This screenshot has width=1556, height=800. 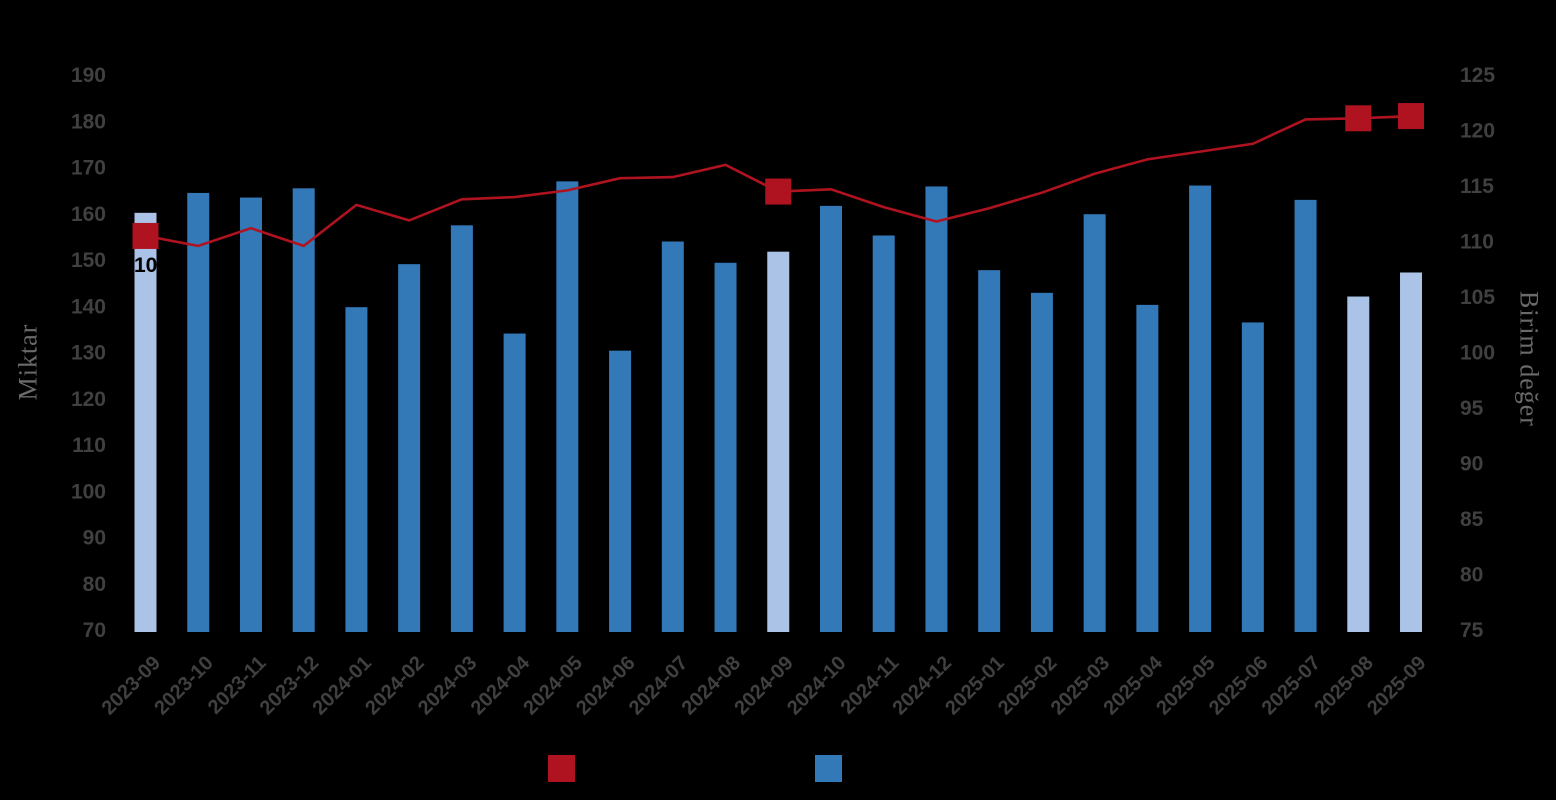 What do you see at coordinates (88, 75) in the screenshot?
I see `left-axis-tick-label: 190` at bounding box center [88, 75].